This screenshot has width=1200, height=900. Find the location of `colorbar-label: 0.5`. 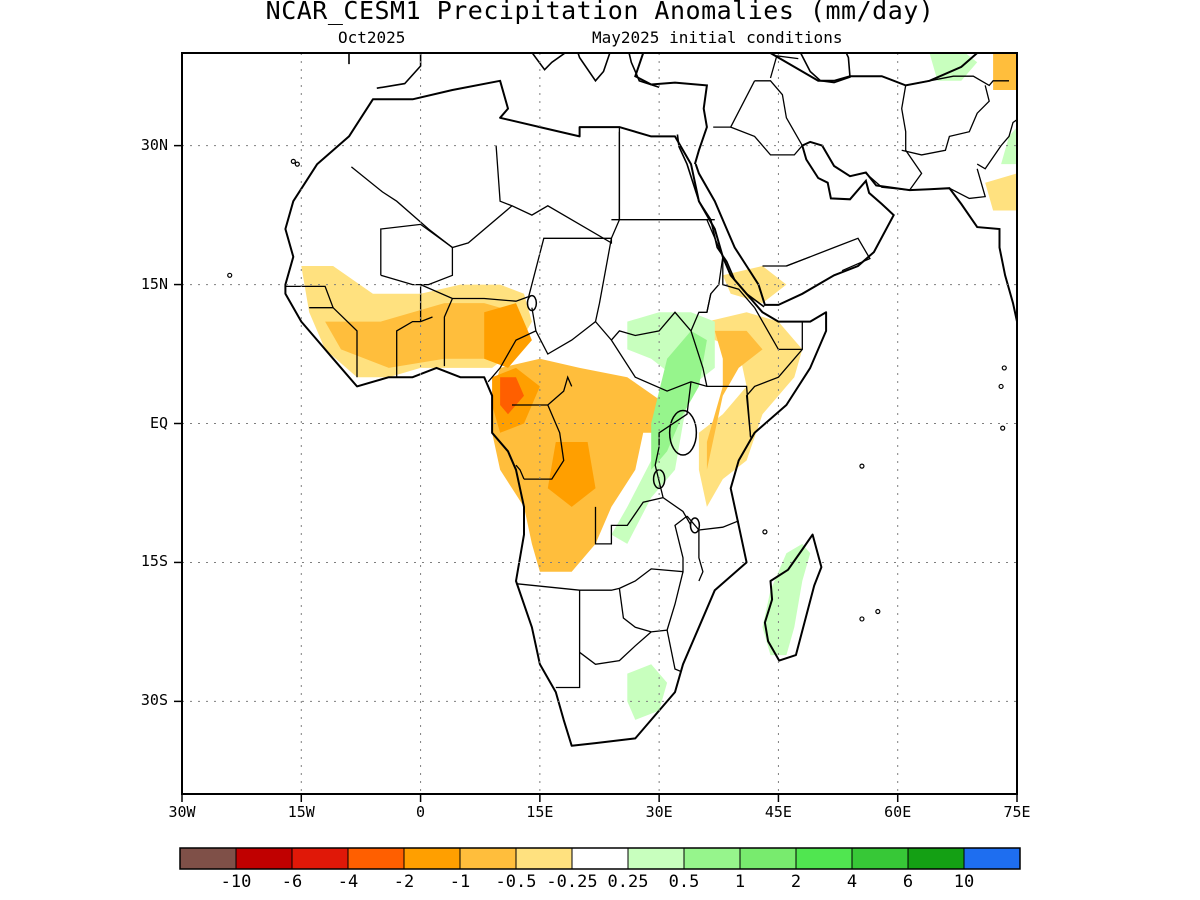

colorbar-label: 0.5 is located at coordinates (684, 882).